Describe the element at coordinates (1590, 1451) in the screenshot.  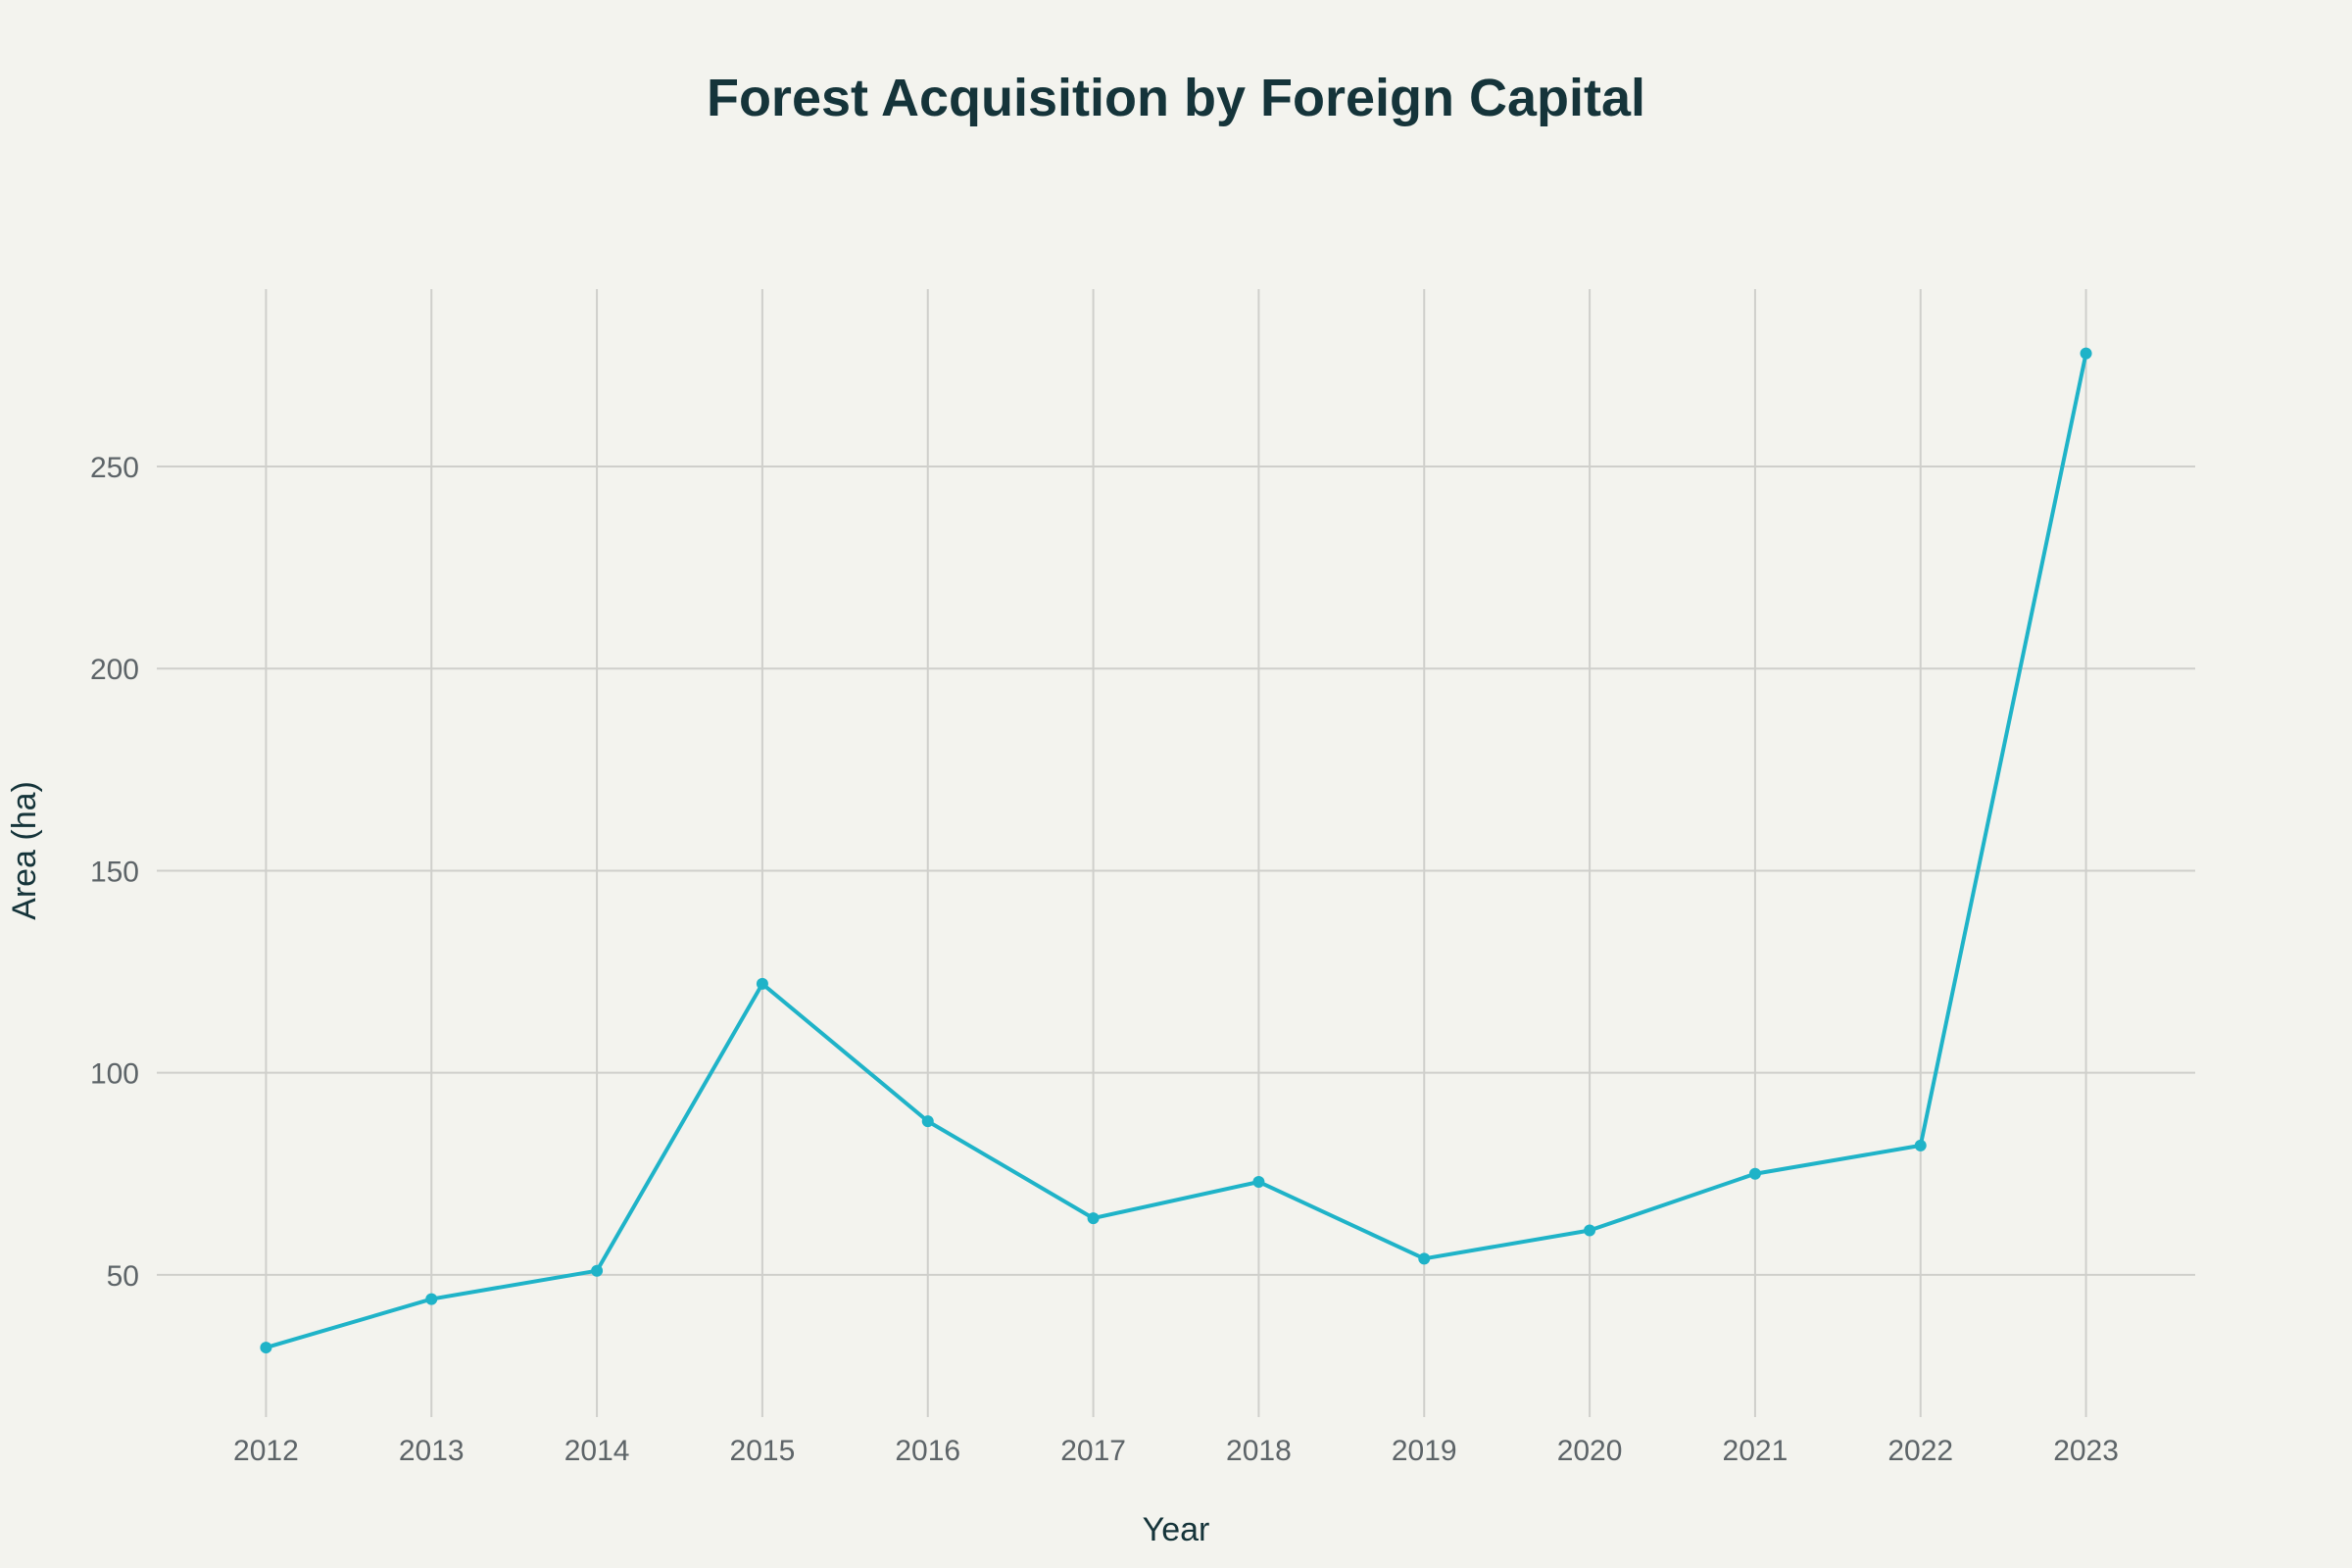
I see `x-tick-label: 2020` at that location.